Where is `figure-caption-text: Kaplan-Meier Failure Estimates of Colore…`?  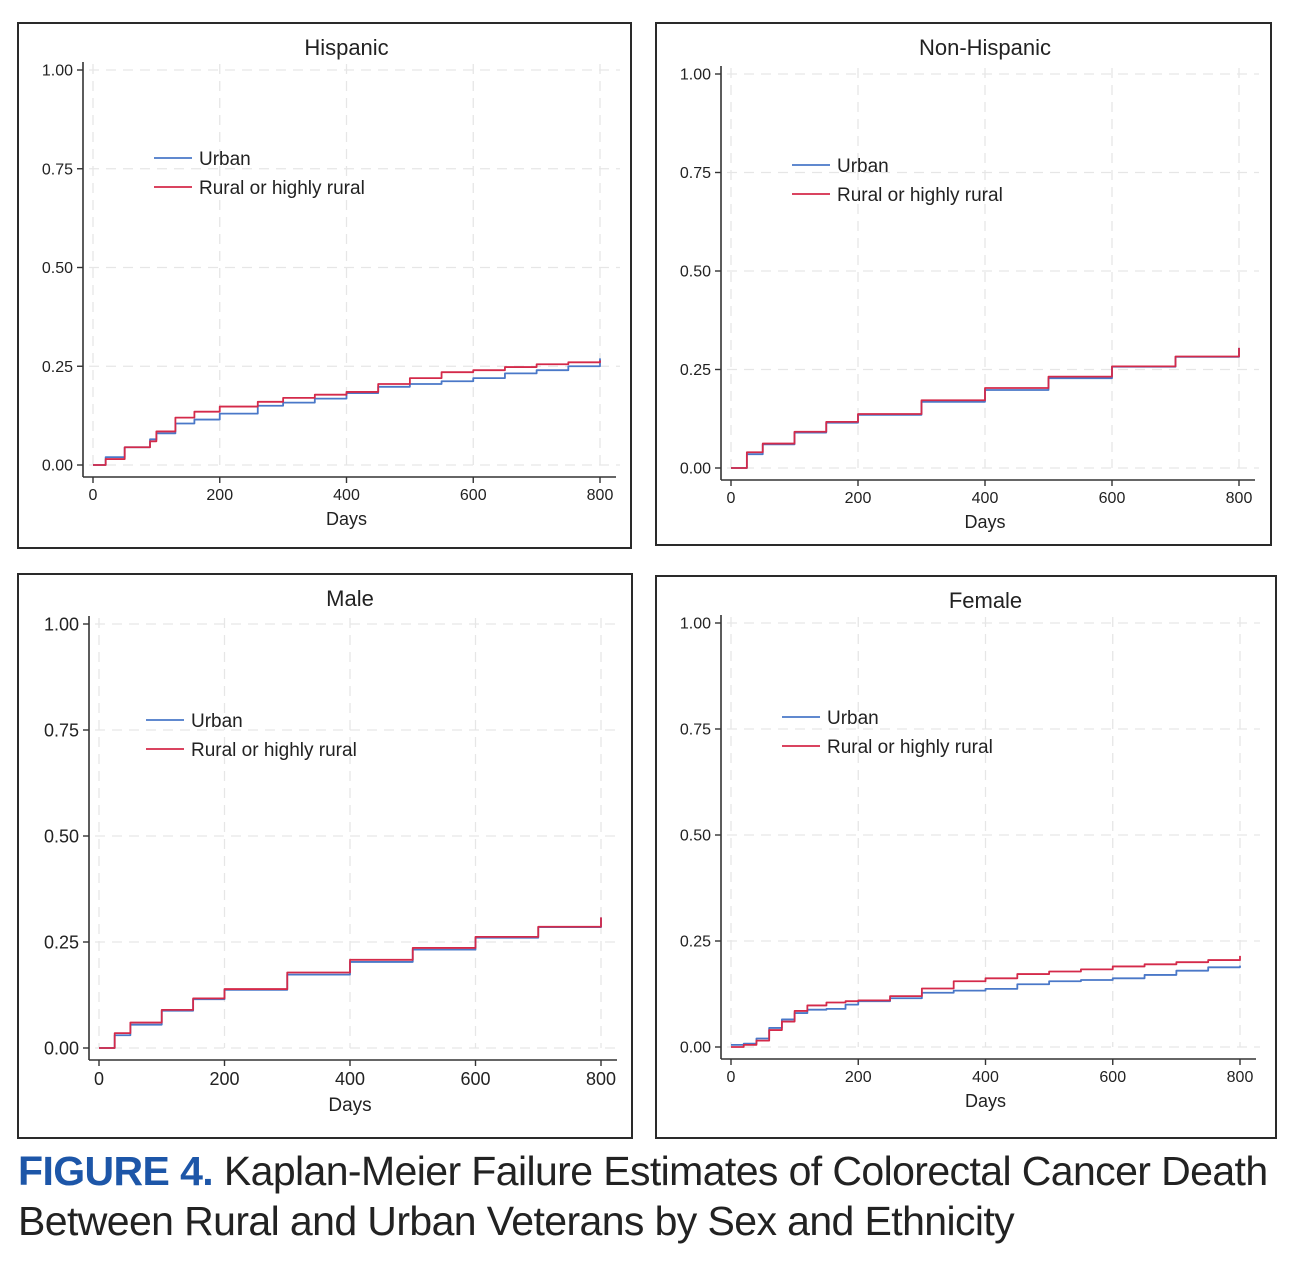 figure-caption-text: Kaplan-Meier Failure Estimates of Colore… is located at coordinates (643, 1196).